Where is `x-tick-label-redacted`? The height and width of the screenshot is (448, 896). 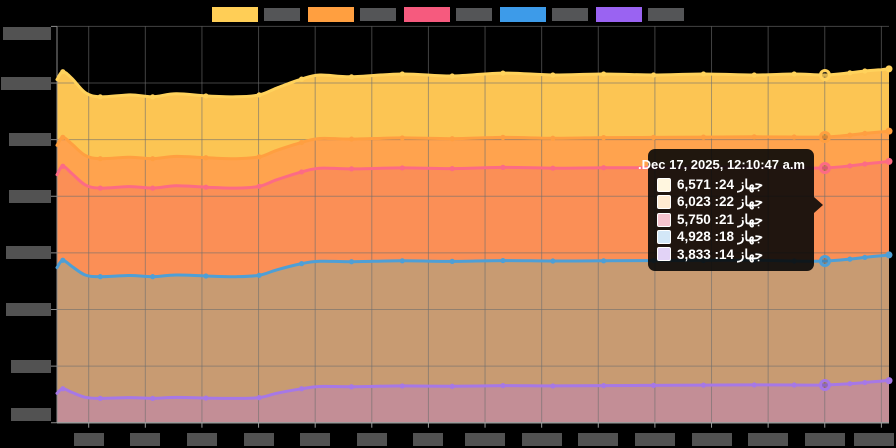
x-tick-label-redacted is located at coordinates (711, 439).